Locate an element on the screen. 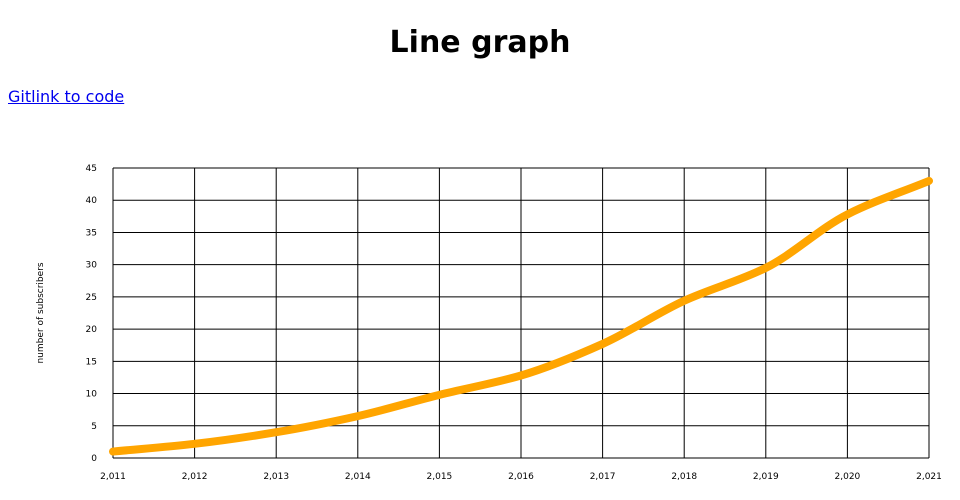  x-tick-label: 2,012 is located at coordinates (195, 477).